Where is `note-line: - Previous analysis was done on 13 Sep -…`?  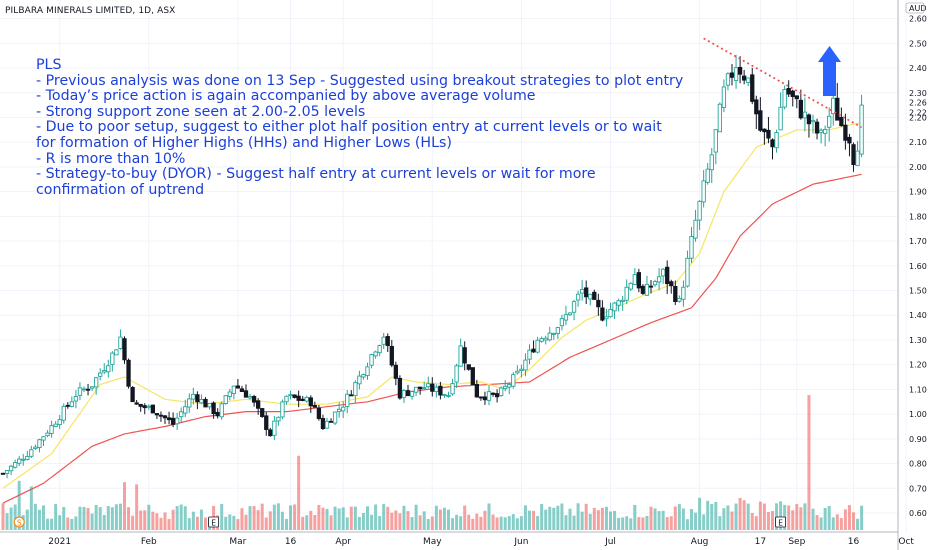 note-line: - Previous analysis was done on 13 Sep -… is located at coordinates (360, 80).